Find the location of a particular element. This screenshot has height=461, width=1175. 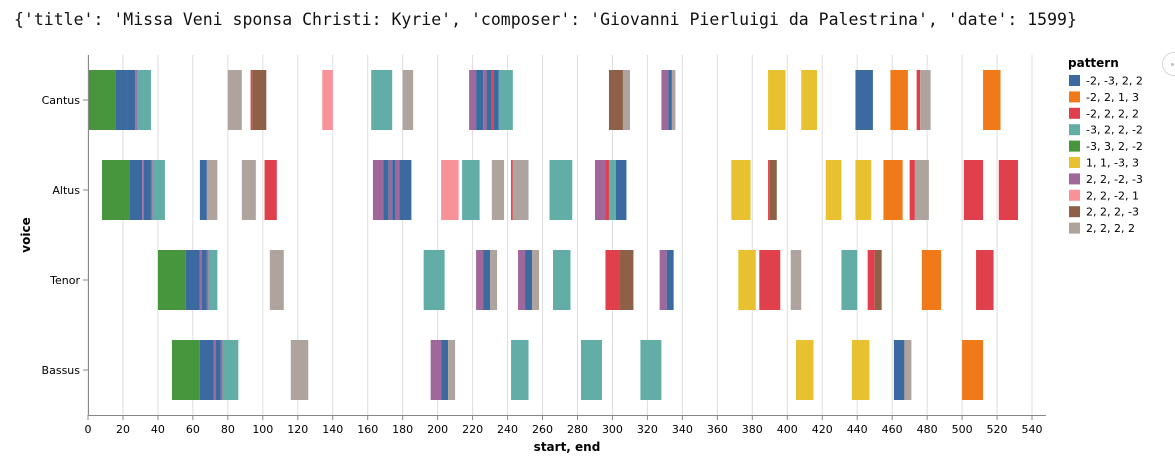

x-tick-label: 480 is located at coordinates (927, 429).